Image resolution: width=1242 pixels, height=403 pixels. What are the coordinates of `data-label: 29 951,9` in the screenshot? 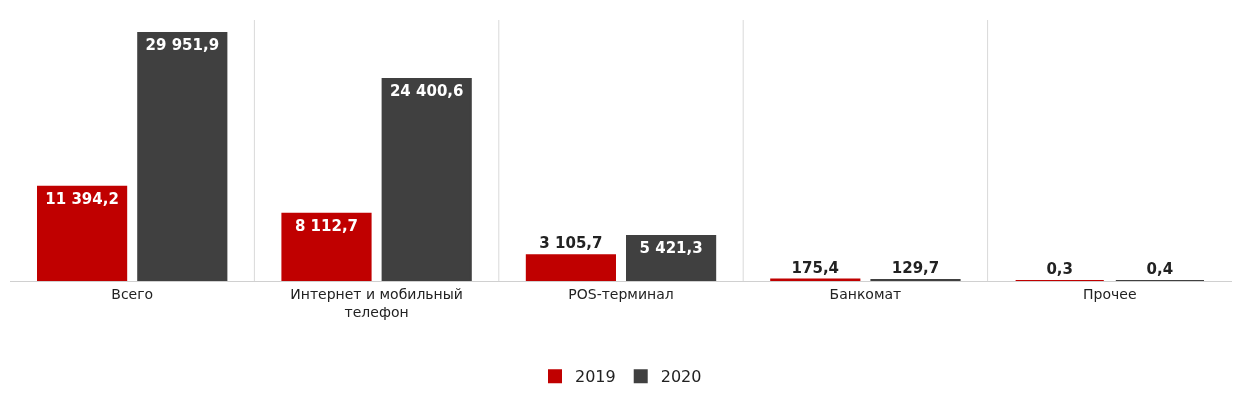 It's located at (182, 45).